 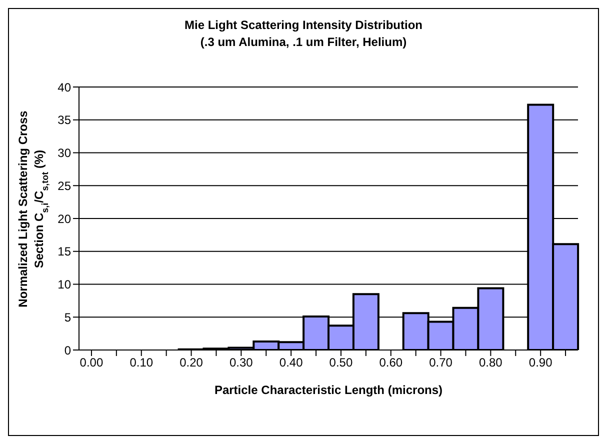 What do you see at coordinates (65, 120) in the screenshot?
I see `y-tick-label: 35` at bounding box center [65, 120].